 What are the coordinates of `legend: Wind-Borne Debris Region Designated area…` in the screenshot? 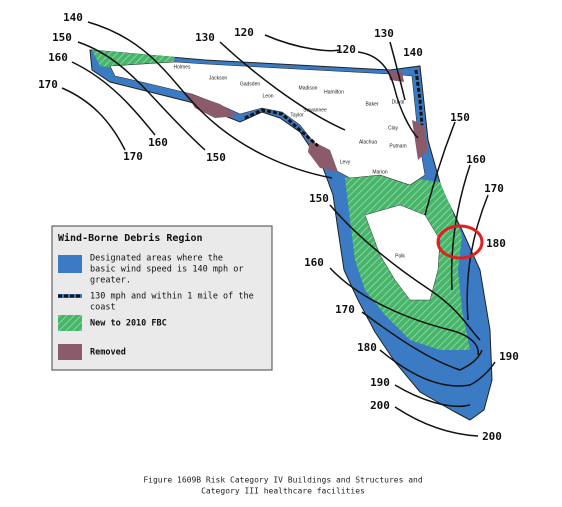 It's located at (162, 298).